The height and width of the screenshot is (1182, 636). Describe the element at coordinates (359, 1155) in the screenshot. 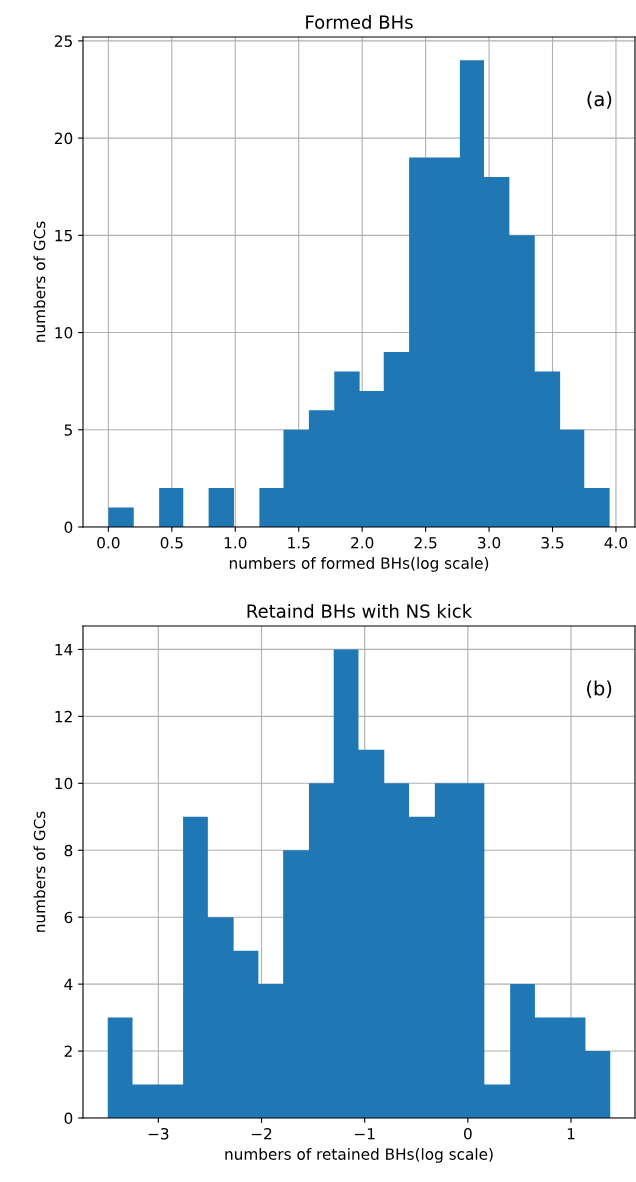

I see `x-axis-title: numbers of retained BHs(log scale)` at that location.